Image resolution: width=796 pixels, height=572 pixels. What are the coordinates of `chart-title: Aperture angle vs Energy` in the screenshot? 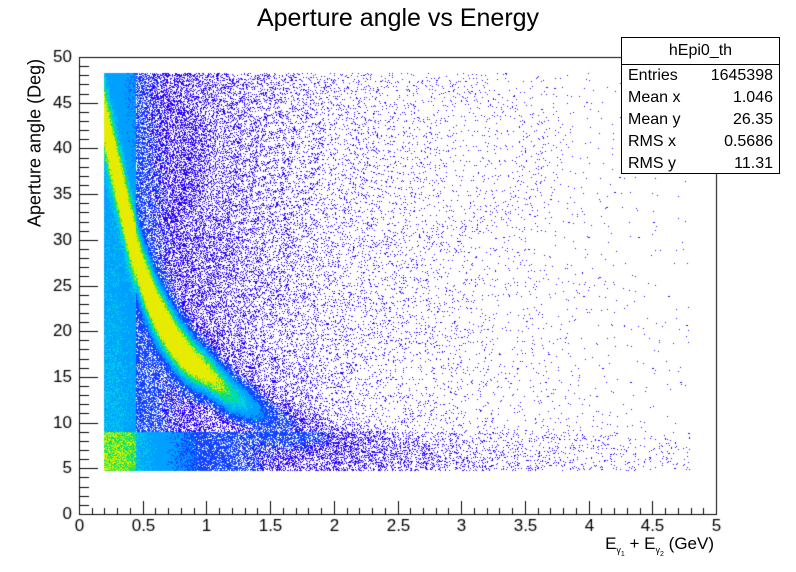 It's located at (398, 18).